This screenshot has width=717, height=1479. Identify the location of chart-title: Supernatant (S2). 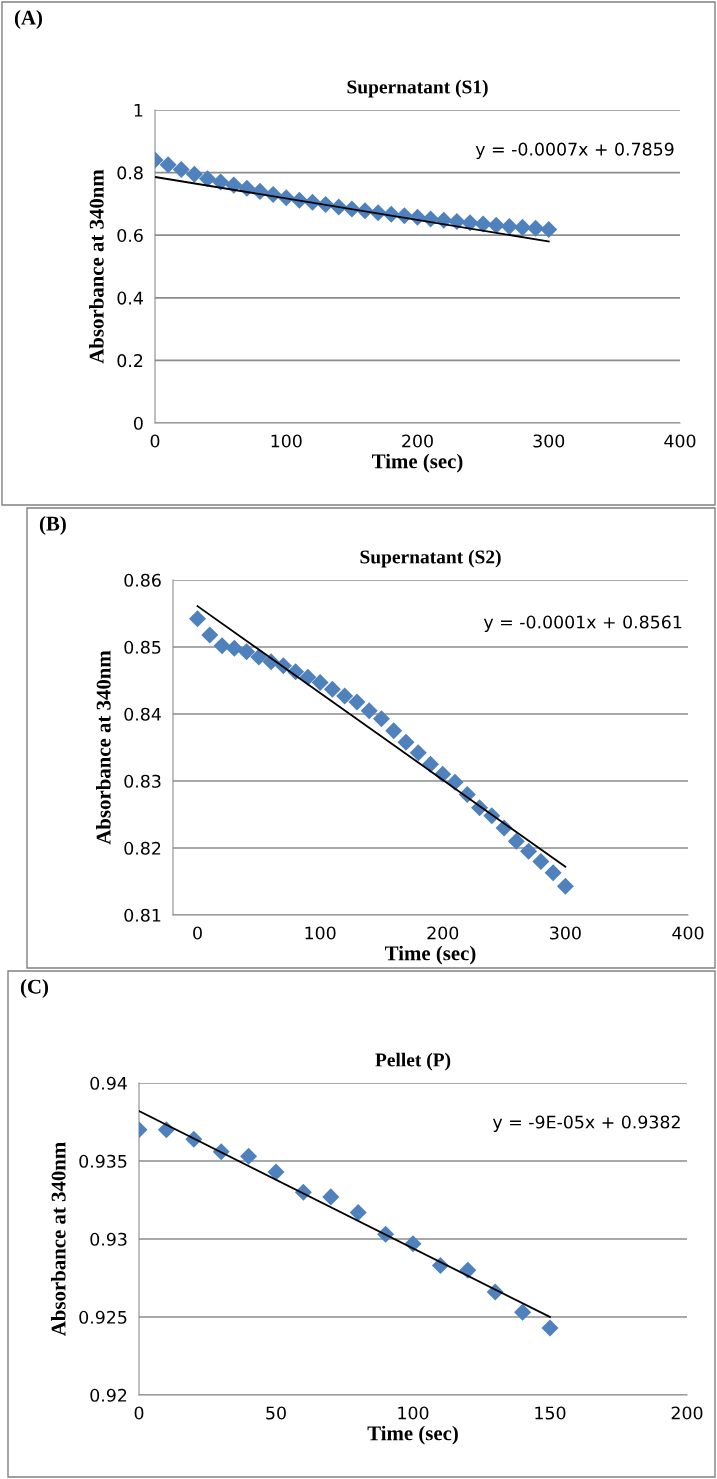
(430, 558).